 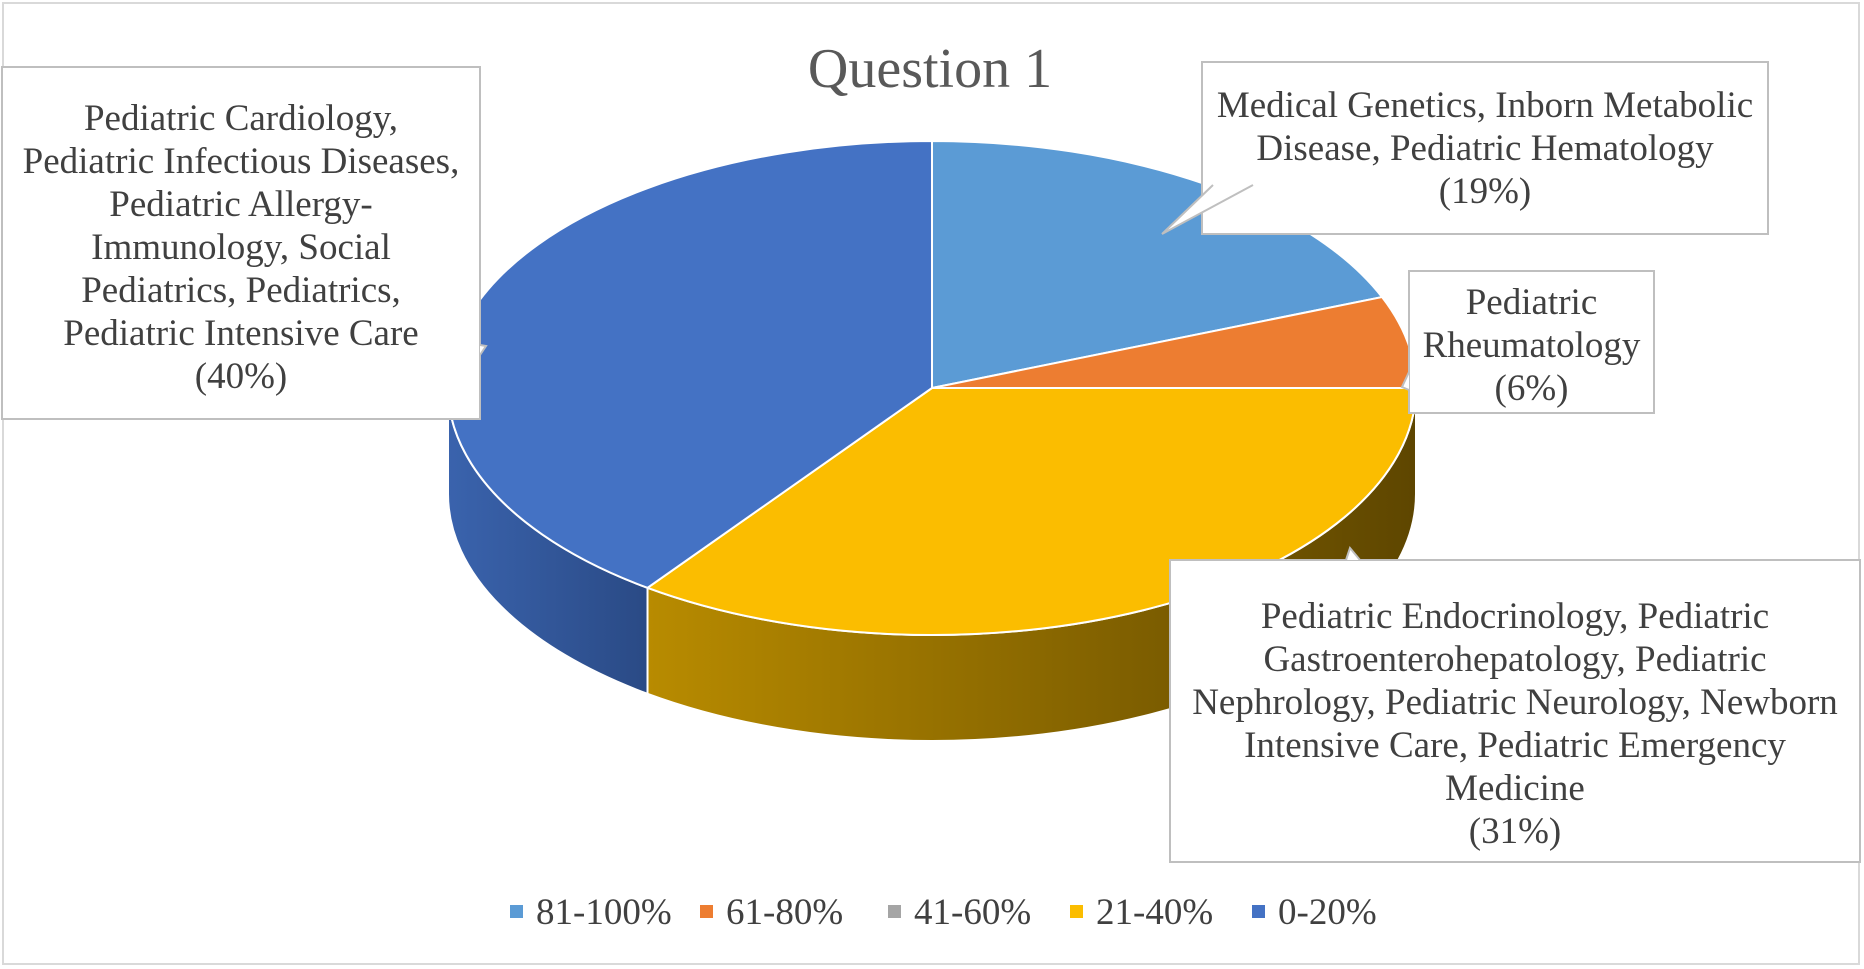 I want to click on legend-item-21-40: 21-40%, so click(x=1141, y=912).